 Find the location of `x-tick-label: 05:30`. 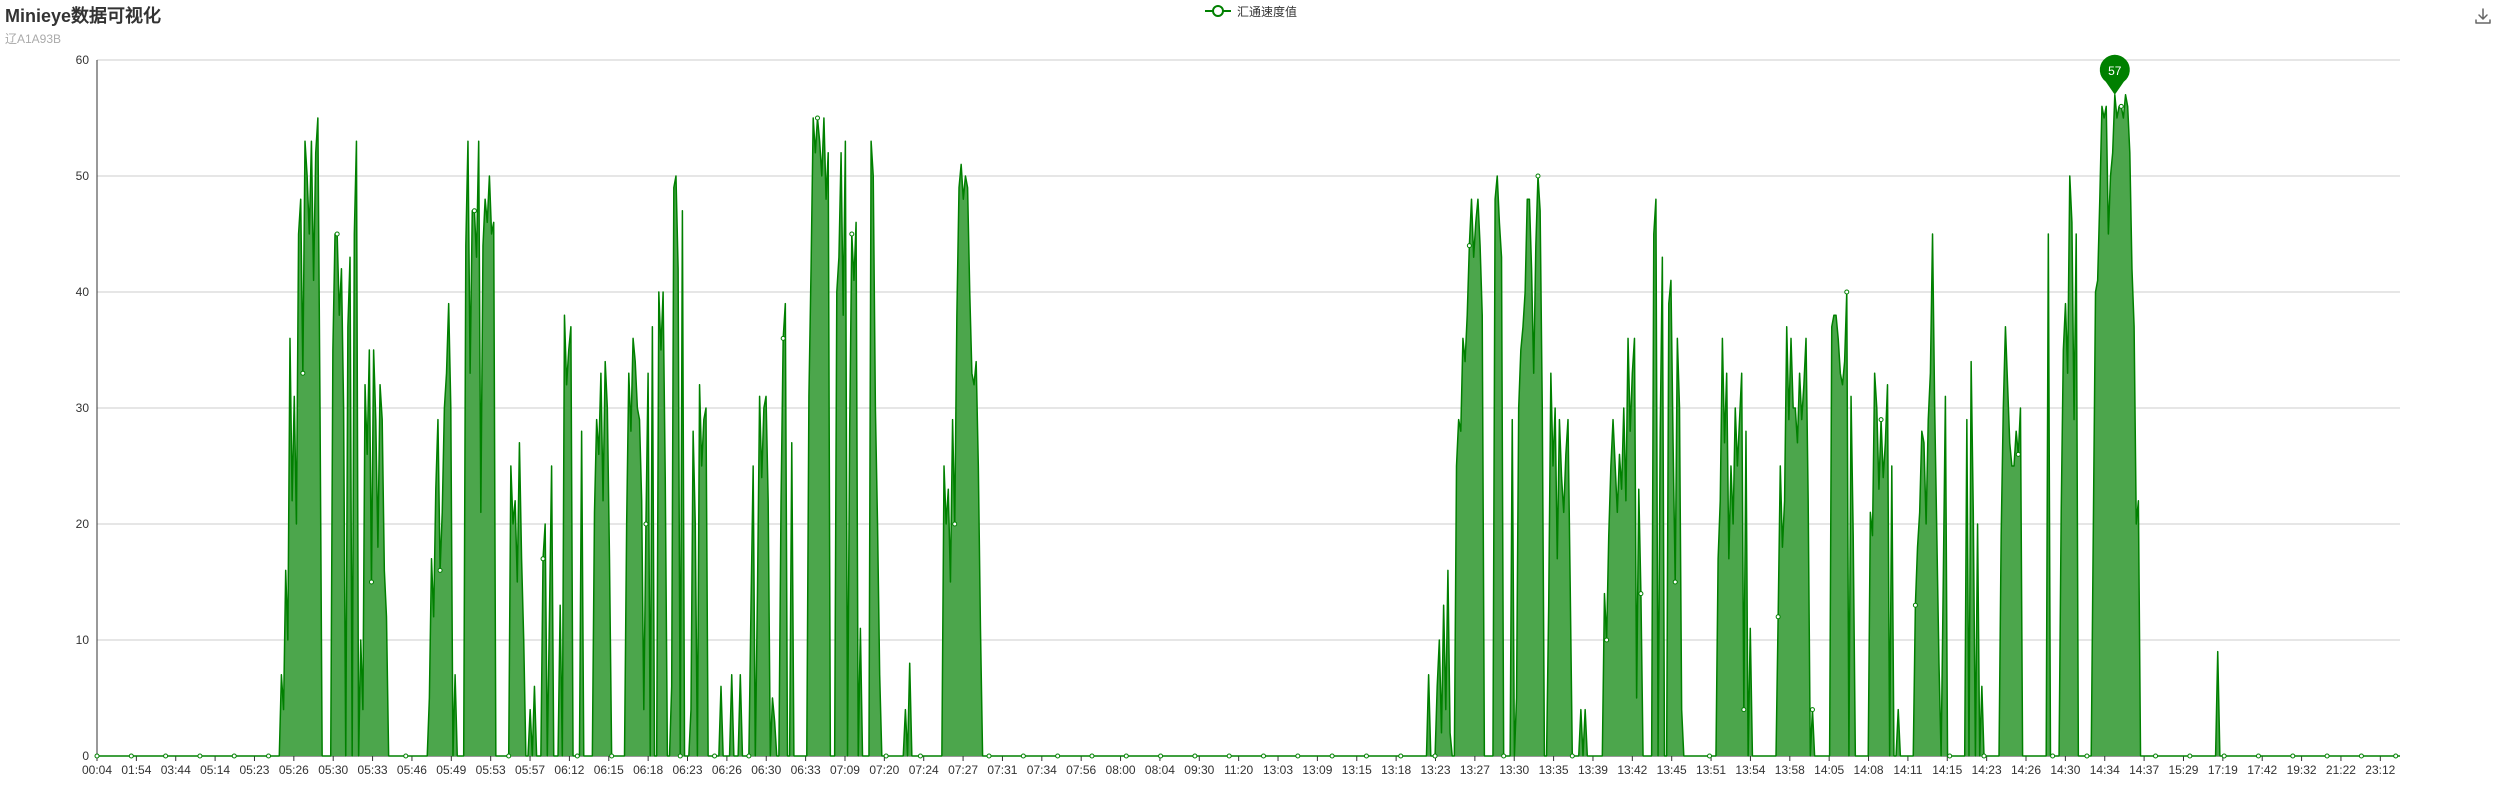

x-tick-label: 05:30 is located at coordinates (333, 770).